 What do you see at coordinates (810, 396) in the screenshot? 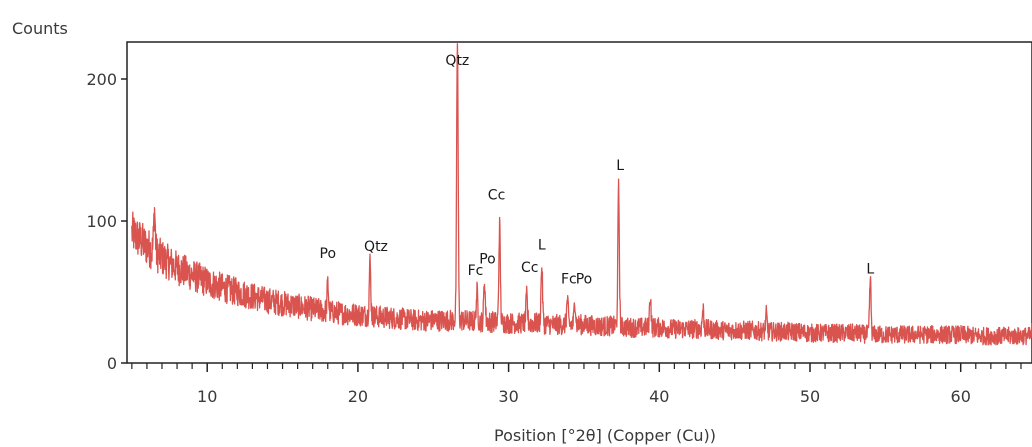
I see `x-tick-label: 50` at bounding box center [810, 396].